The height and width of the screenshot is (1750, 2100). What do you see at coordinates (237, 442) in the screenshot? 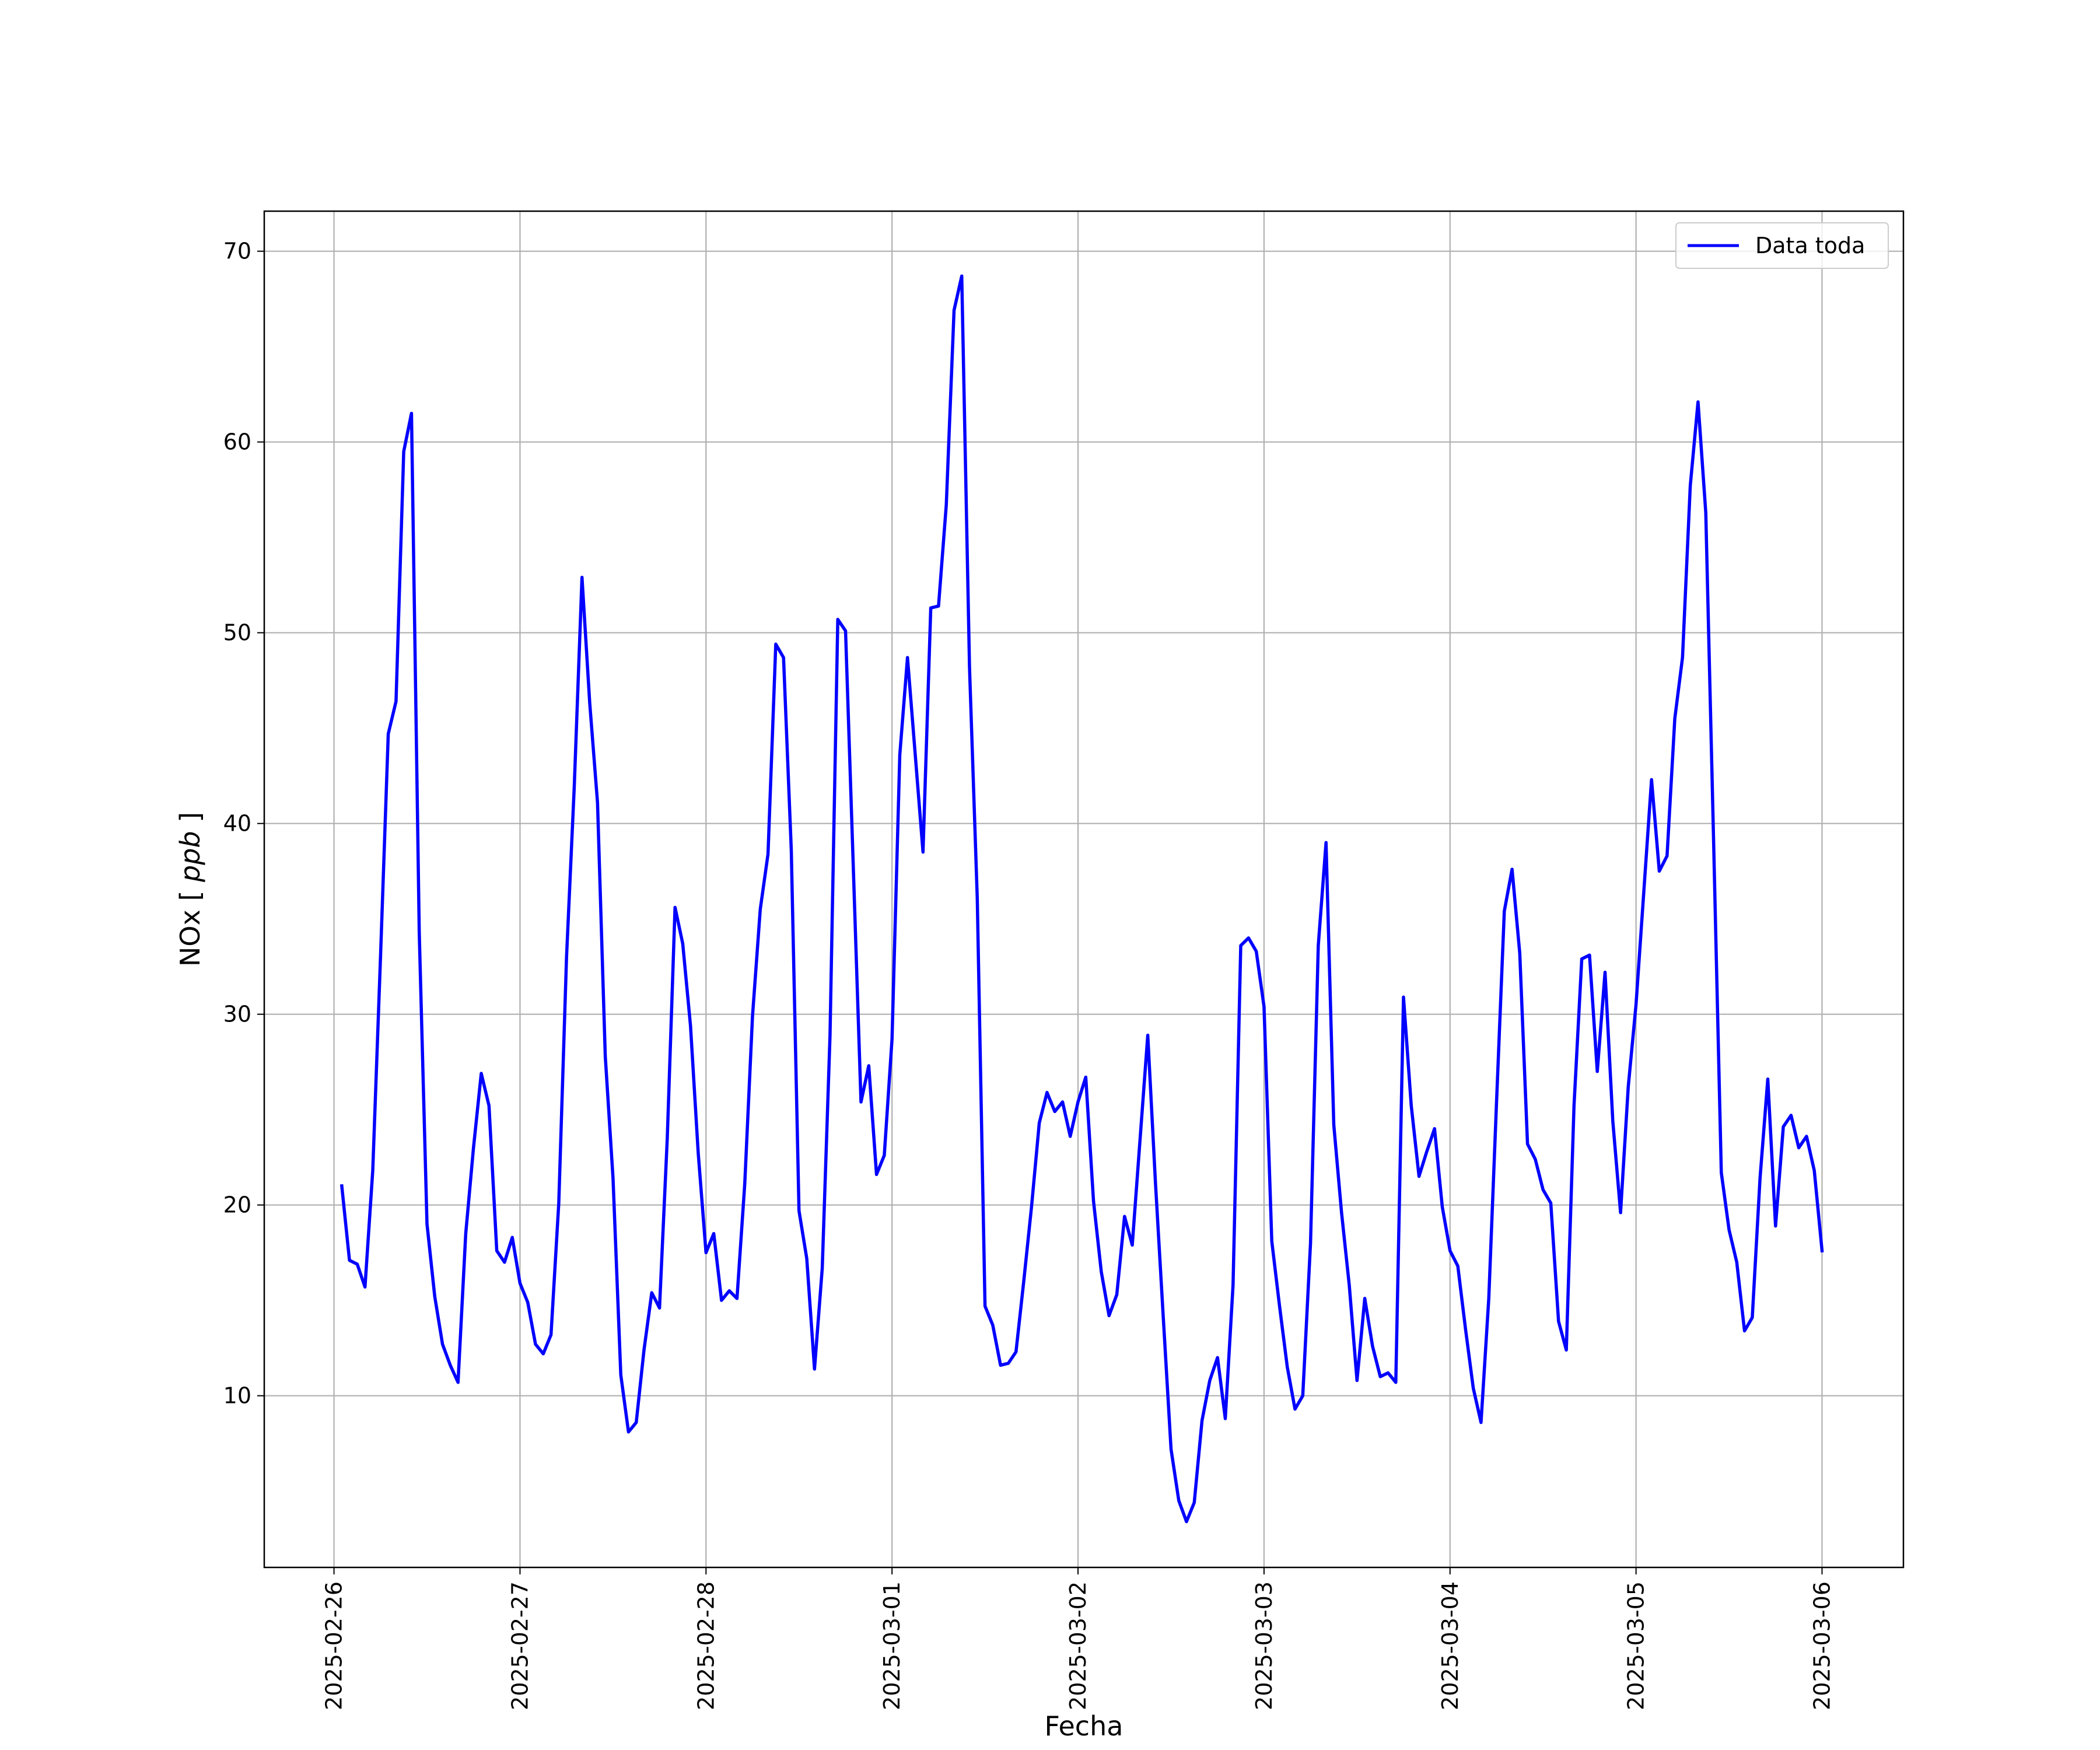
I see `y-tick-label: 60` at bounding box center [237, 442].